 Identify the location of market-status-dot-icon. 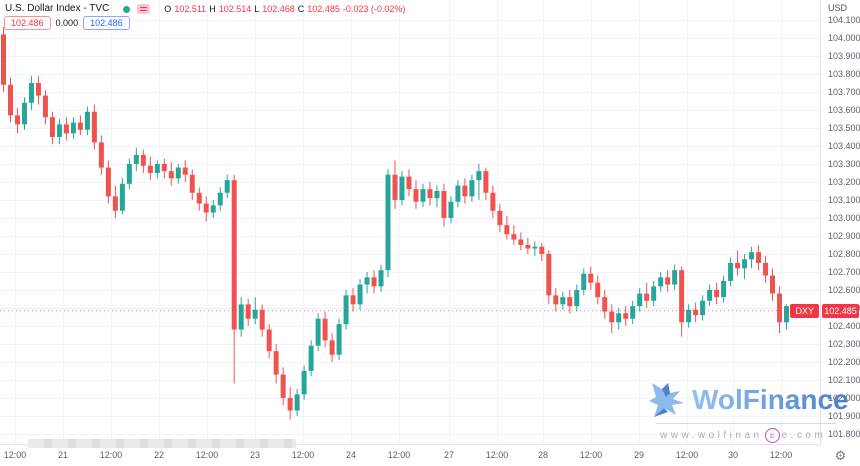
(127, 9).